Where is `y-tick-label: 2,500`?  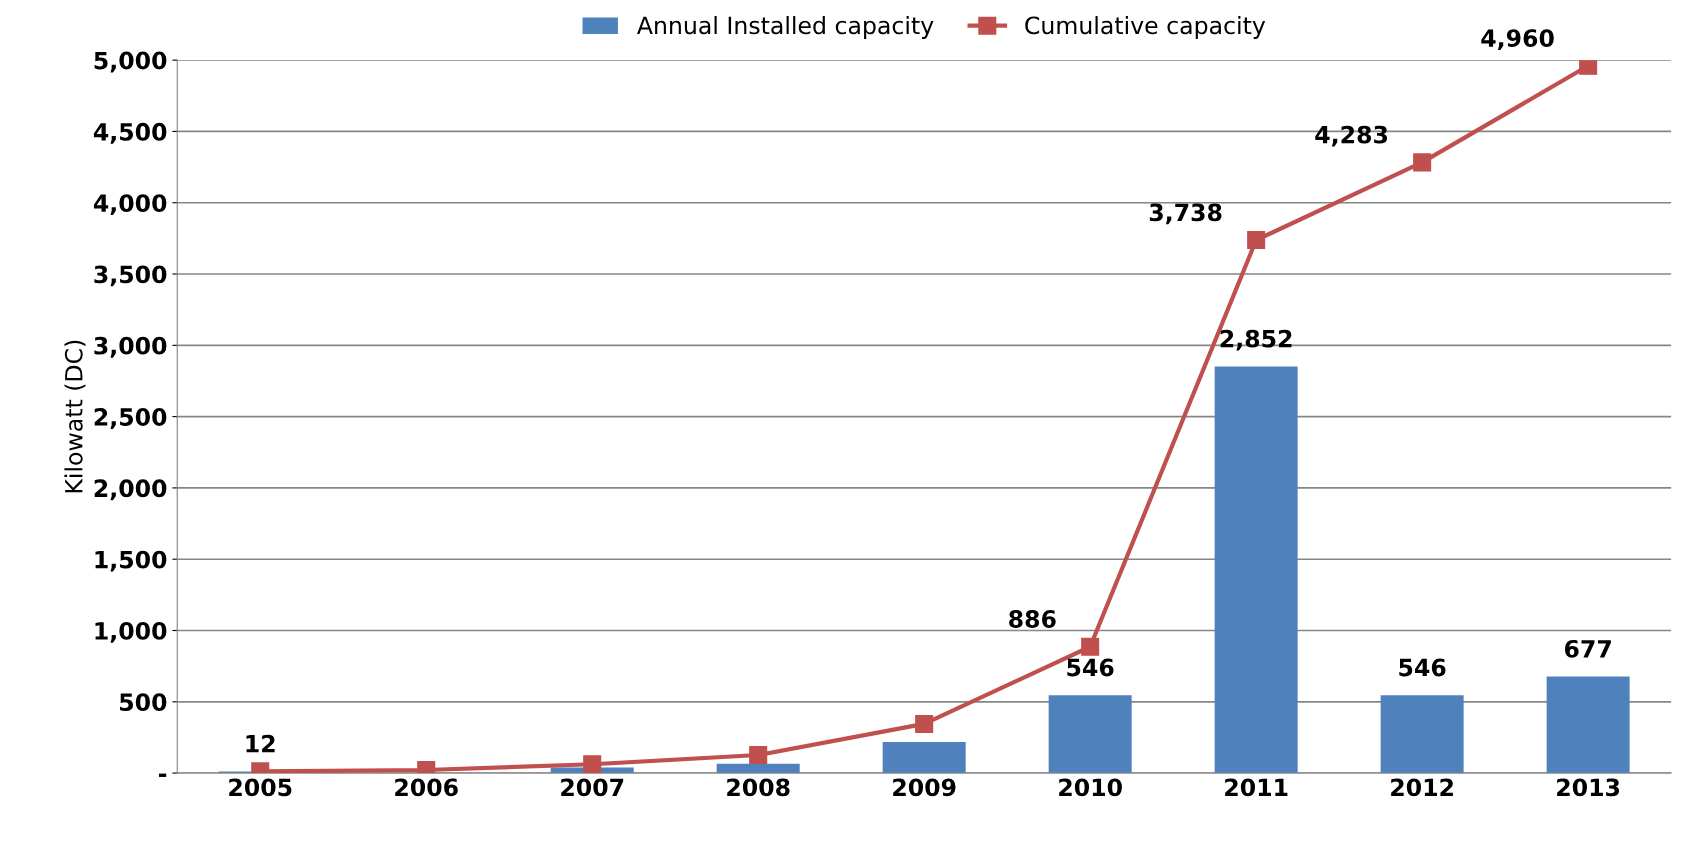
y-tick-label: 2,500 is located at coordinates (130, 418).